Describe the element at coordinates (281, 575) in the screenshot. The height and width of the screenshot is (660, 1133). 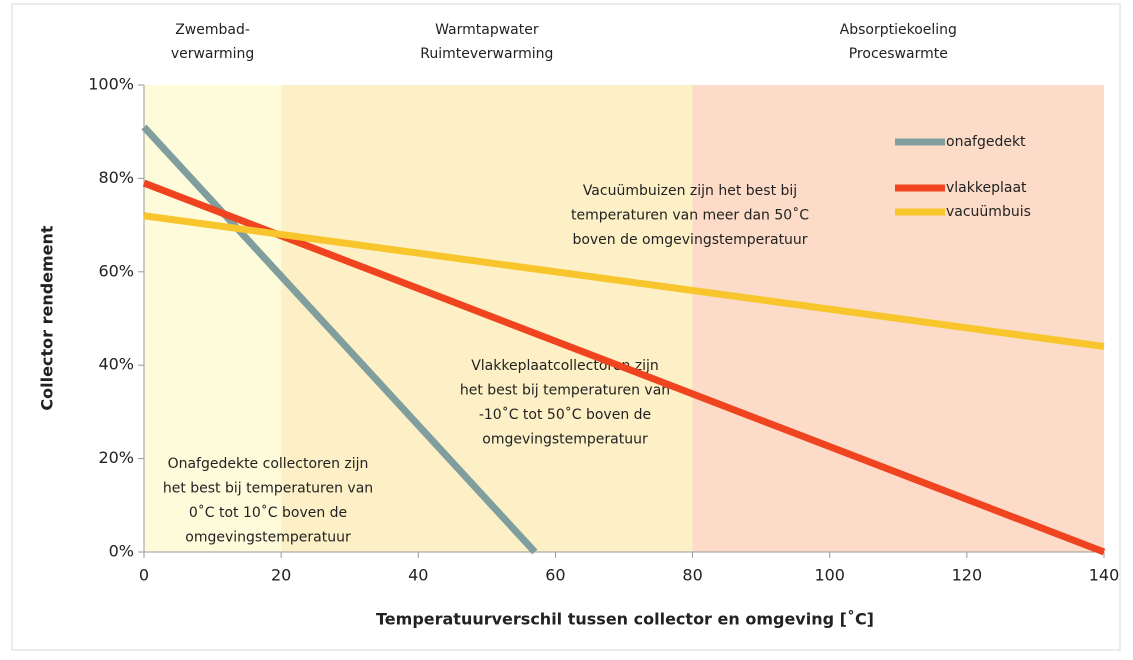
I see `x-tick-label: 20` at that location.